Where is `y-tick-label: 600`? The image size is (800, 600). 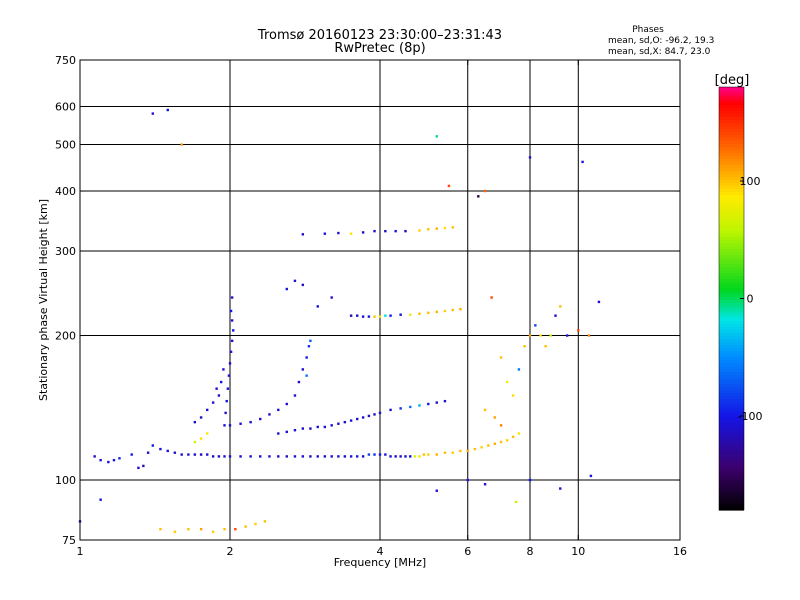 y-tick-label: 600 is located at coordinates (65, 107).